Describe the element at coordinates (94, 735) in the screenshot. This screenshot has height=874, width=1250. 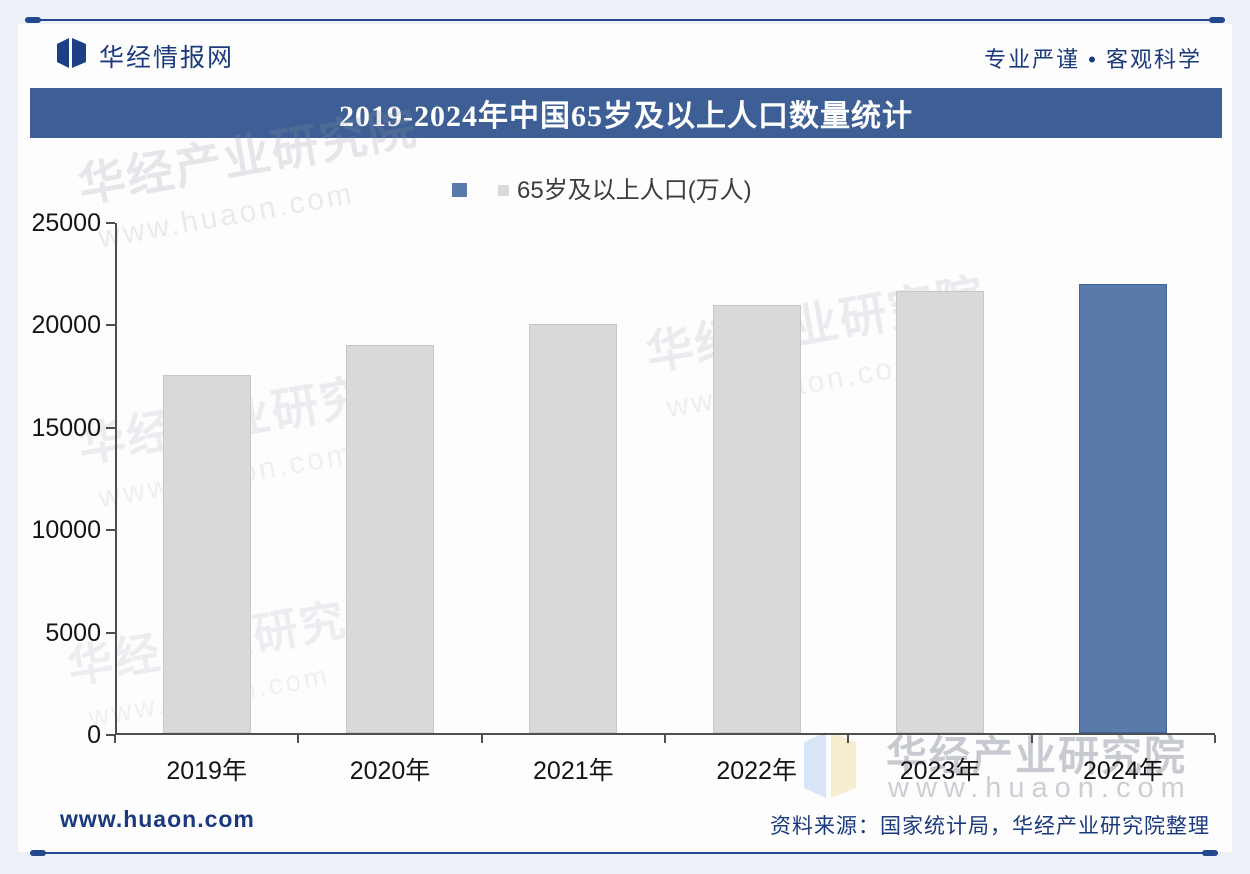
I see `y-axis-label: 0` at that location.